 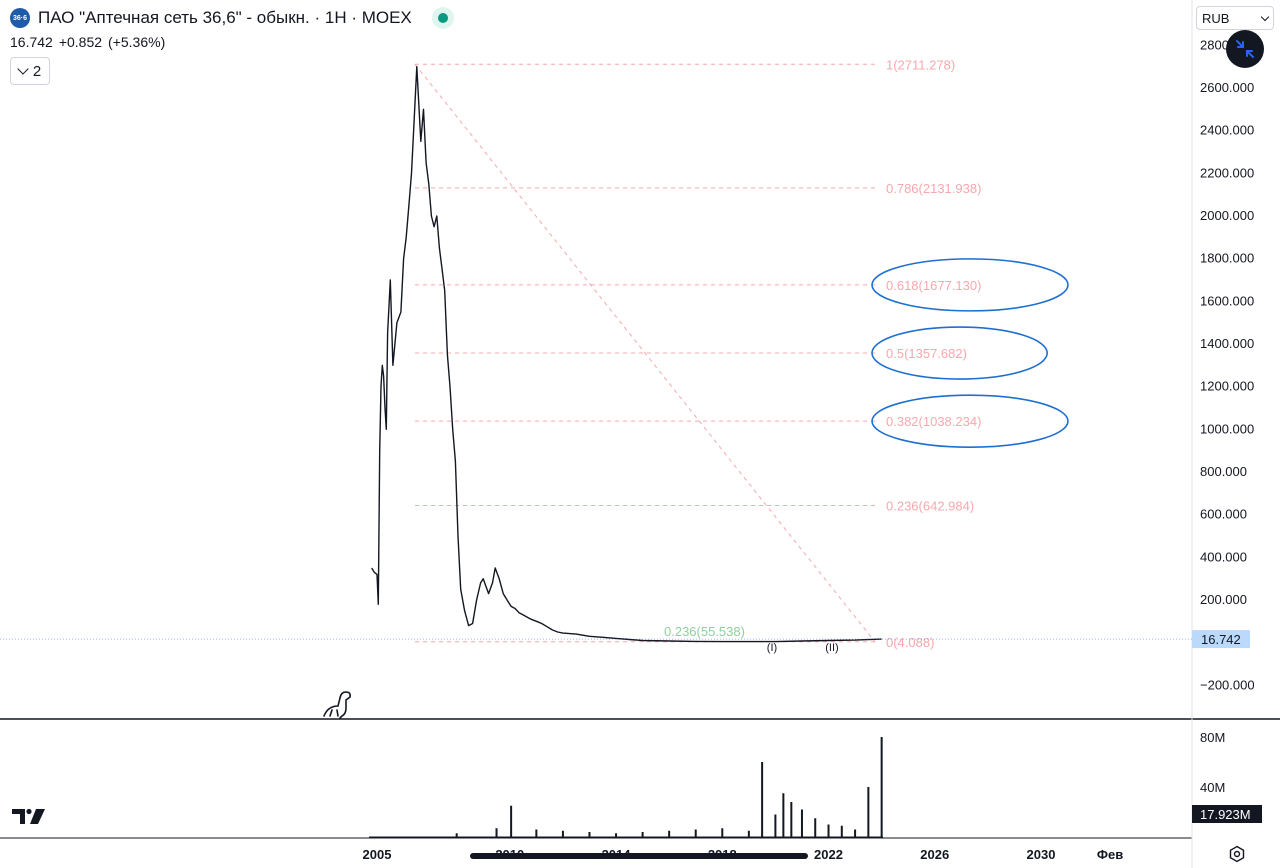 I want to click on price-tick-label: 1200.000, so click(x=1227, y=386).